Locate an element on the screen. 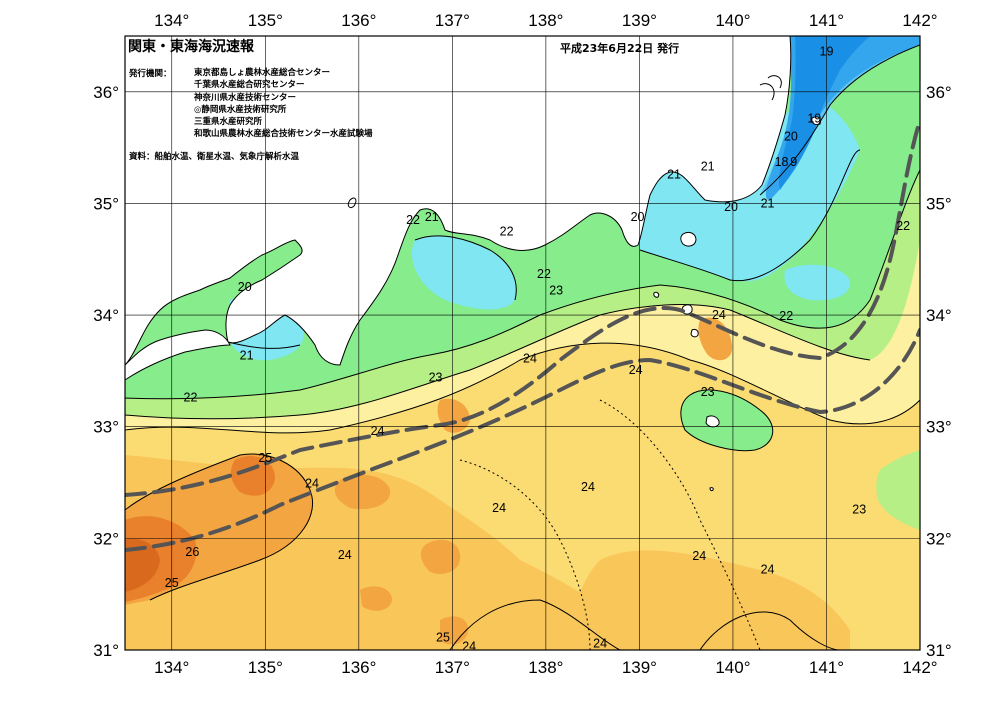 The width and height of the screenshot is (1002, 709). map-title: 関東・東海海況速報 is located at coordinates (191, 47).